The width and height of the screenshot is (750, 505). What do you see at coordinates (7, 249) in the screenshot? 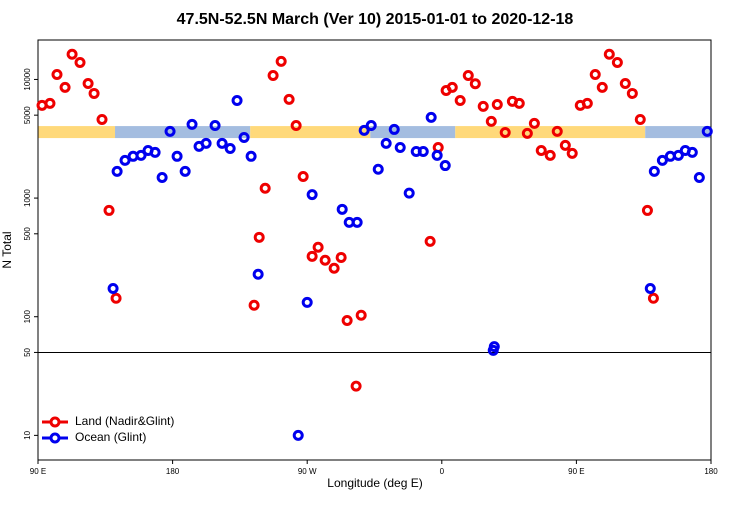
I see `y-axis-label: N Total` at bounding box center [7, 249].